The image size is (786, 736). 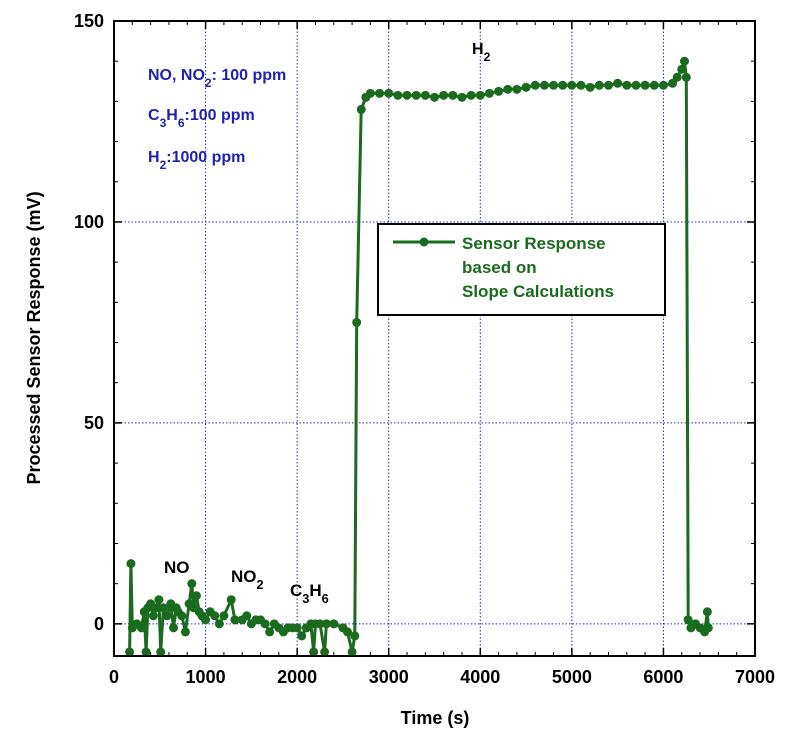 I want to click on y-tick-label: 50, so click(x=94, y=423).